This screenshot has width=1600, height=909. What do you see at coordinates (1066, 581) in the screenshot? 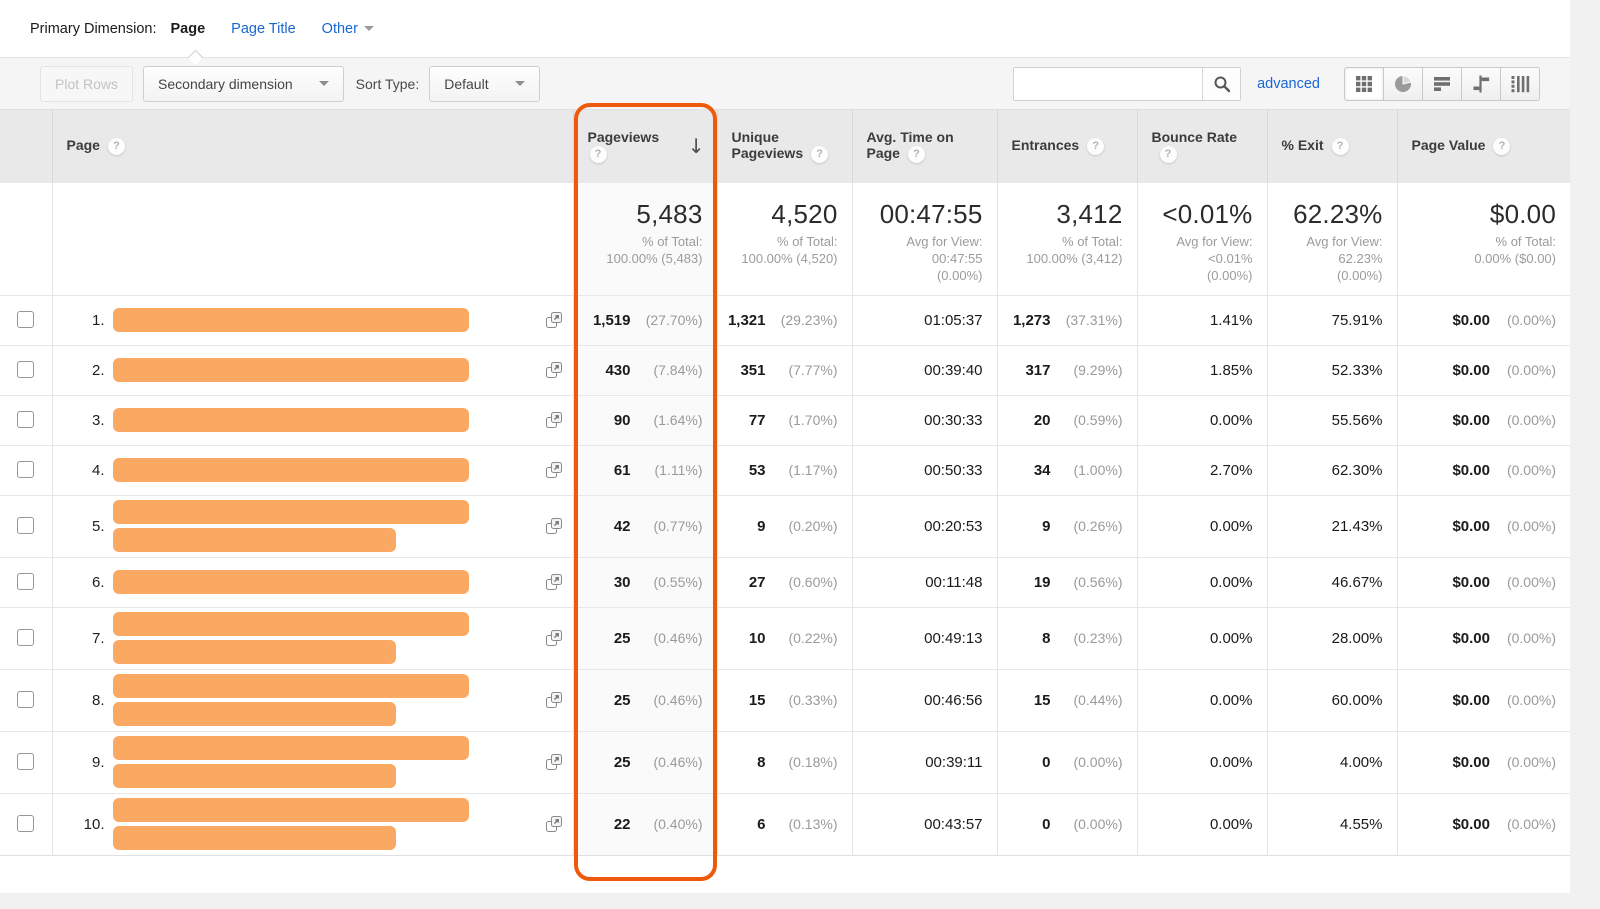
I see `entrances-cell: 19 (0.56%)` at bounding box center [1066, 581].